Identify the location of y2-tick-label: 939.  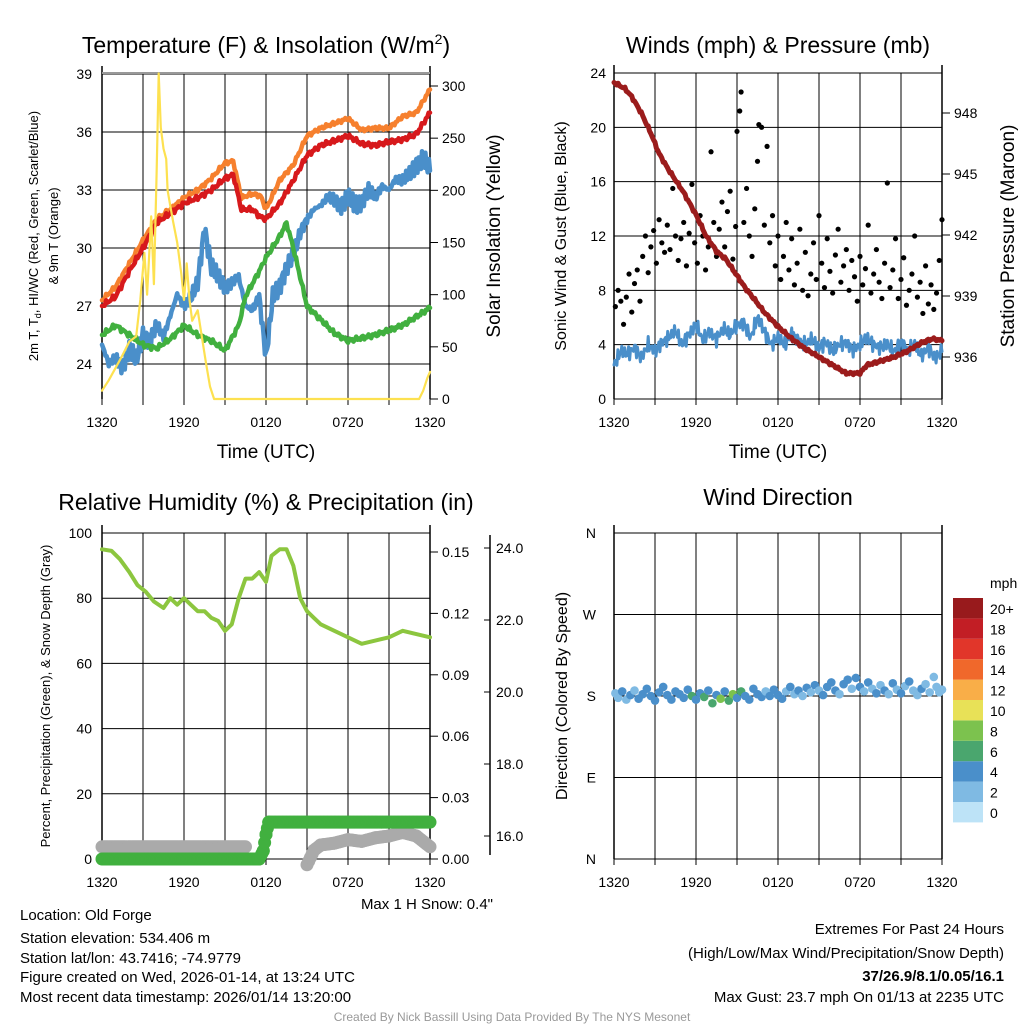
(966, 296).